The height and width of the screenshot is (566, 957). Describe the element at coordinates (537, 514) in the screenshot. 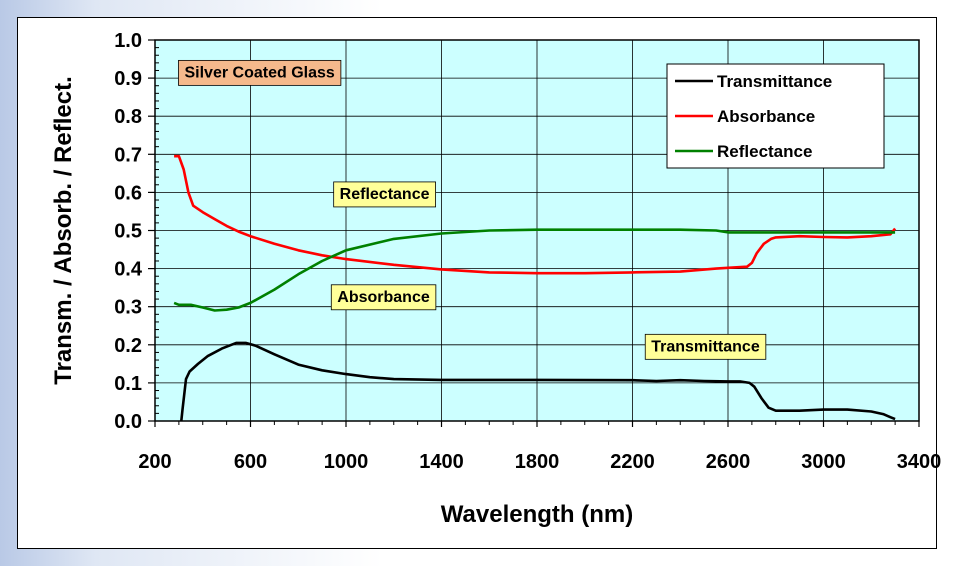

I see `x-axis-title: Wavelength (nm)` at that location.